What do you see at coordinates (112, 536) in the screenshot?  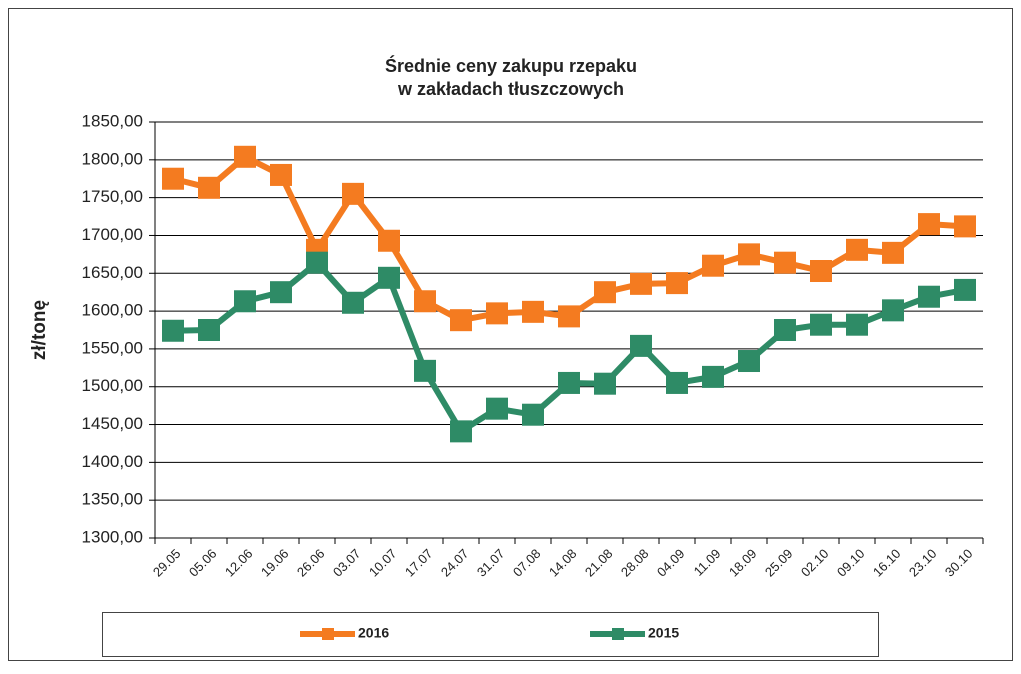 I see `y-tick-label: 1300,00` at bounding box center [112, 536].